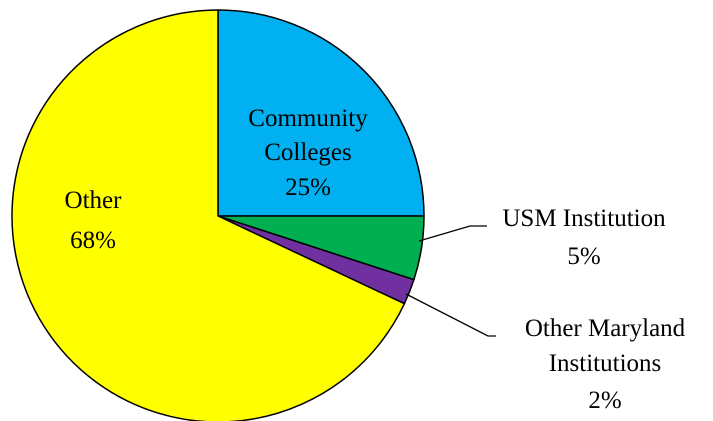 The height and width of the screenshot is (421, 713). Describe the element at coordinates (605, 328) in the screenshot. I see `label-other-maryland-line1: Other Maryland` at that location.